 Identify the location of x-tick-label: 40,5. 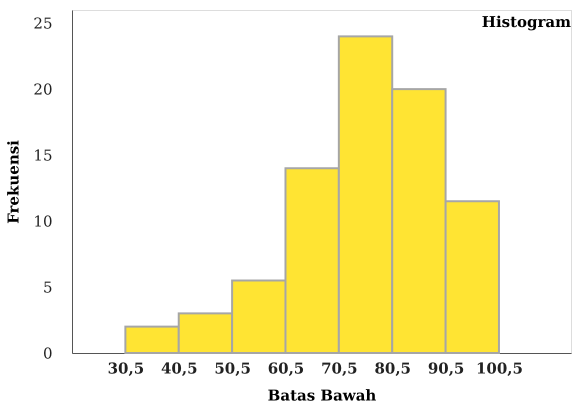
(179, 369).